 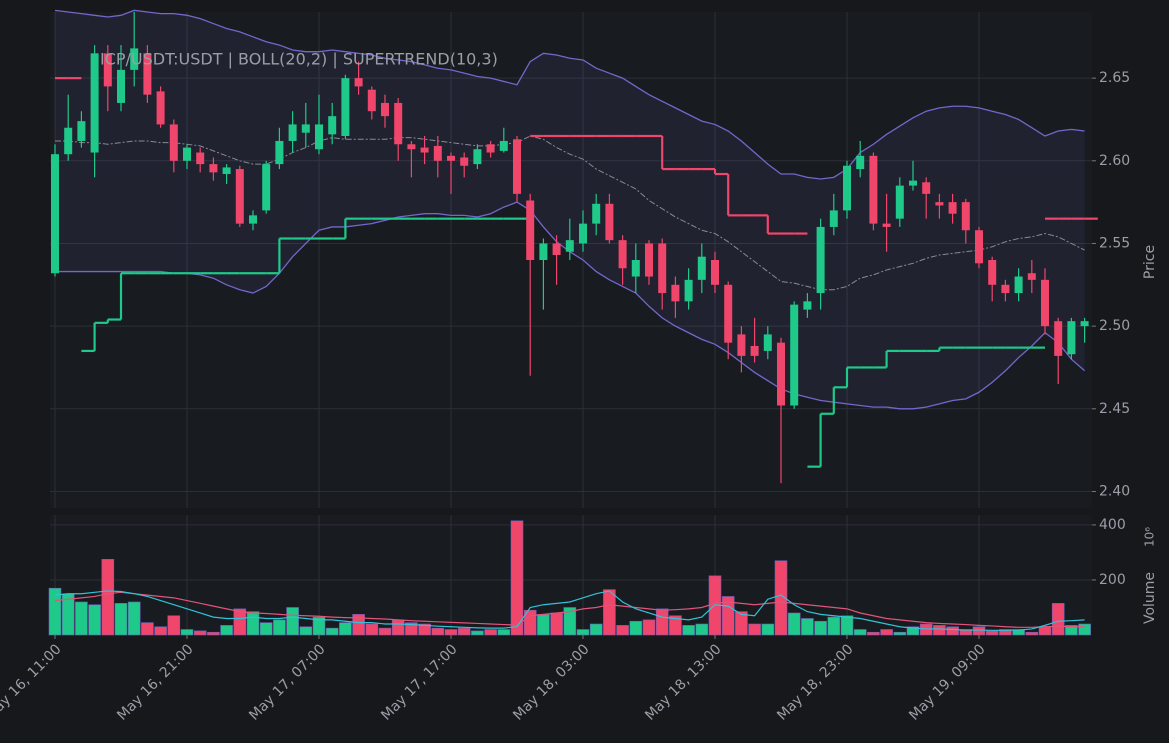 What do you see at coordinates (1114, 243) in the screenshot?
I see `y-tick-label: 2.55` at bounding box center [1114, 243].